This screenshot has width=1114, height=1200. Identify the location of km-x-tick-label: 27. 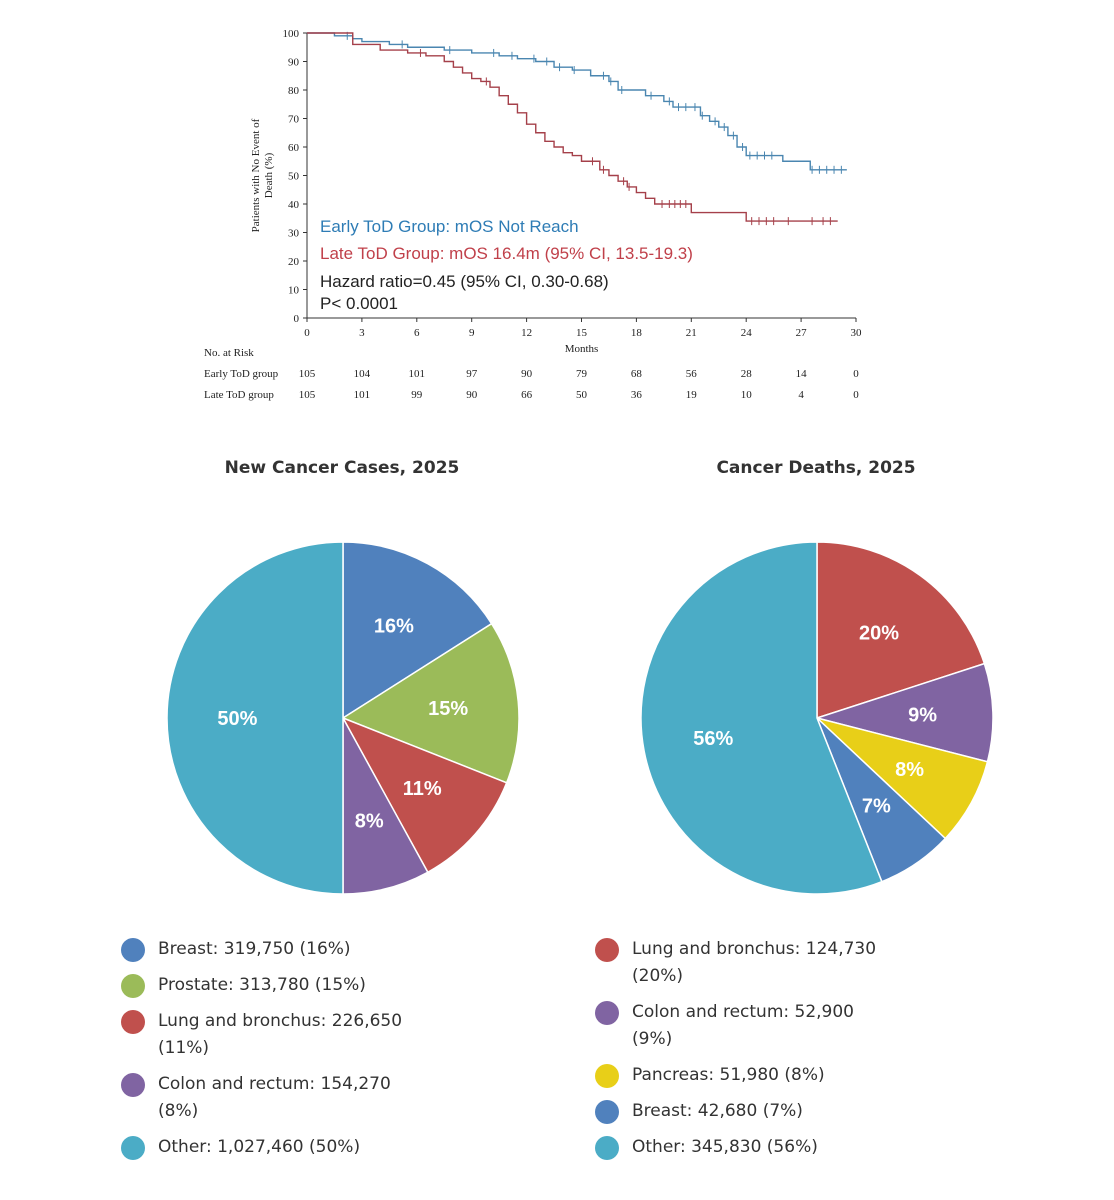
(802, 333).